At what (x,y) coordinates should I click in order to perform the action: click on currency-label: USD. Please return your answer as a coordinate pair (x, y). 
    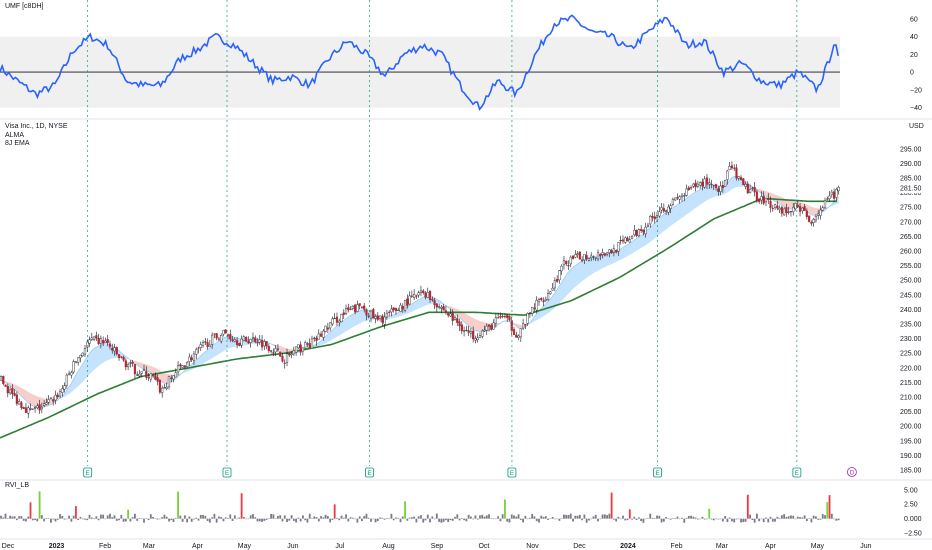
    Looking at the image, I should click on (916, 126).